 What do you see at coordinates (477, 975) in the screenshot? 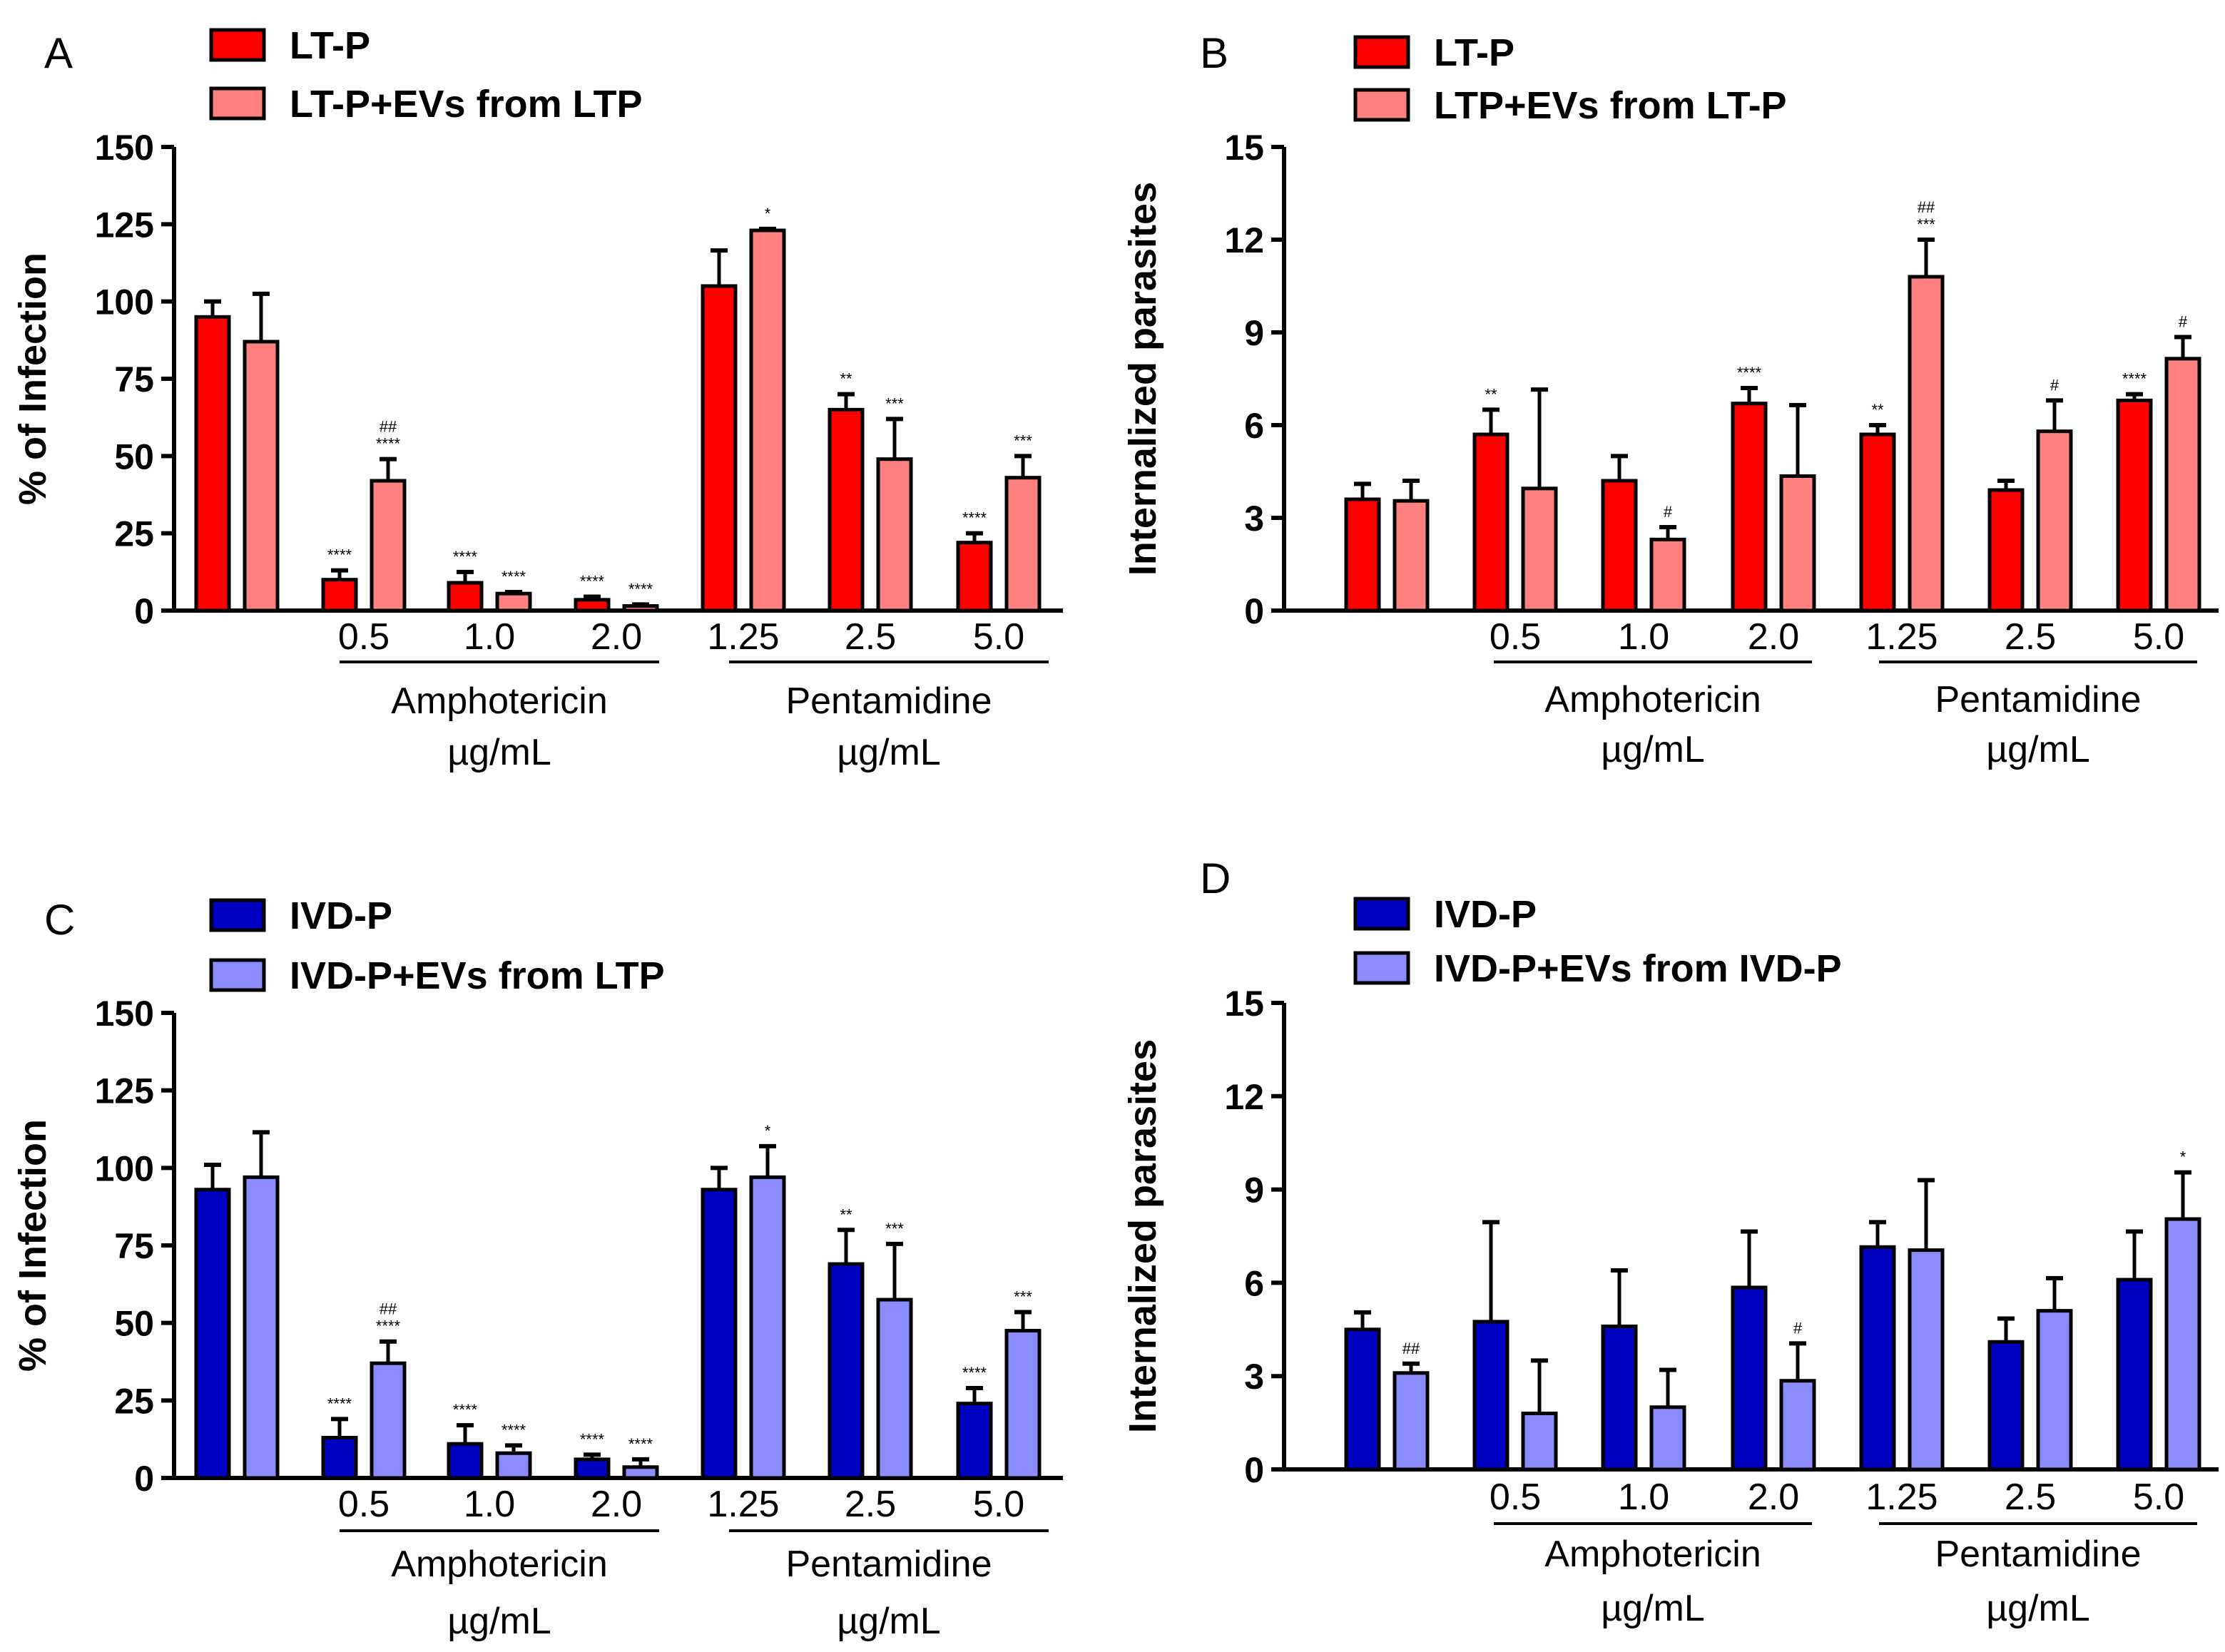
I see `legend-label: IVD-P+EVs from LTP` at bounding box center [477, 975].